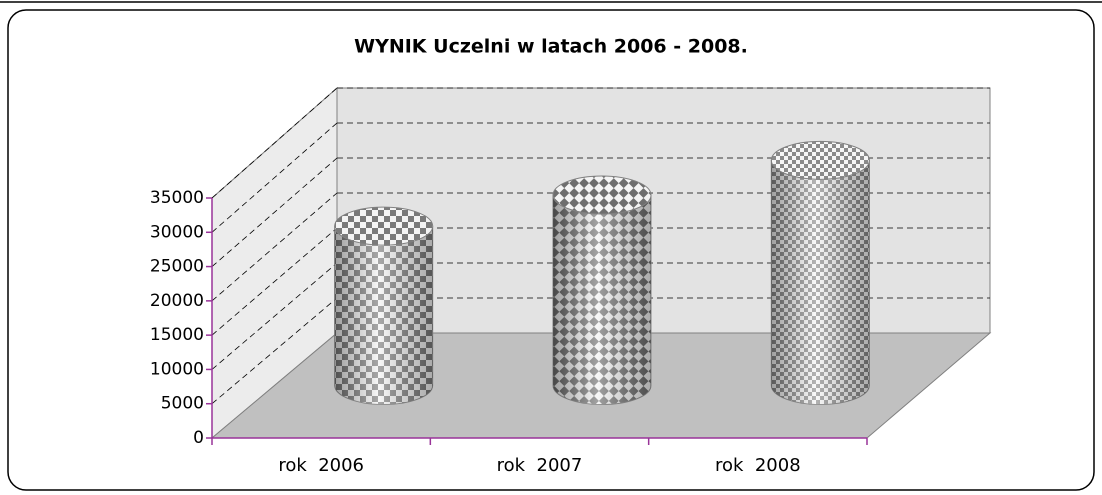 The width and height of the screenshot is (1102, 495). I want to click on x-tick-label: rok 2008, so click(758, 465).